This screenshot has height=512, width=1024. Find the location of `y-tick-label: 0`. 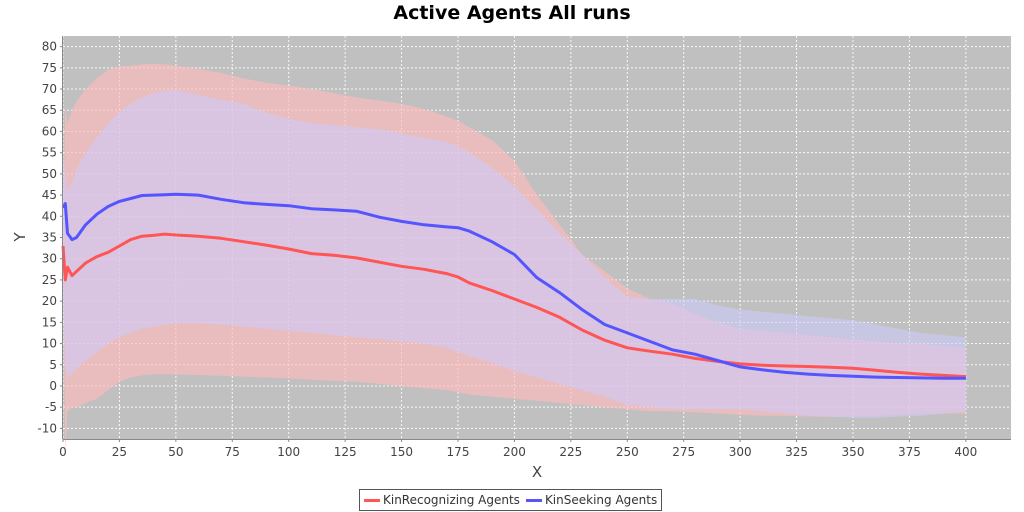

y-tick-label: 0 is located at coordinates (53, 386).